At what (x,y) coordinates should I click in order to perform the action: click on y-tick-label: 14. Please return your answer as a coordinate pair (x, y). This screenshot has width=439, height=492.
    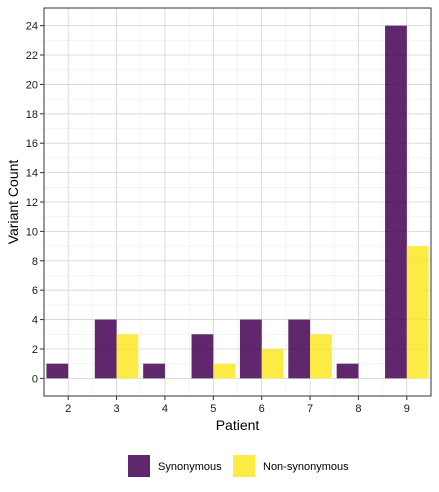
    Looking at the image, I should click on (32, 174).